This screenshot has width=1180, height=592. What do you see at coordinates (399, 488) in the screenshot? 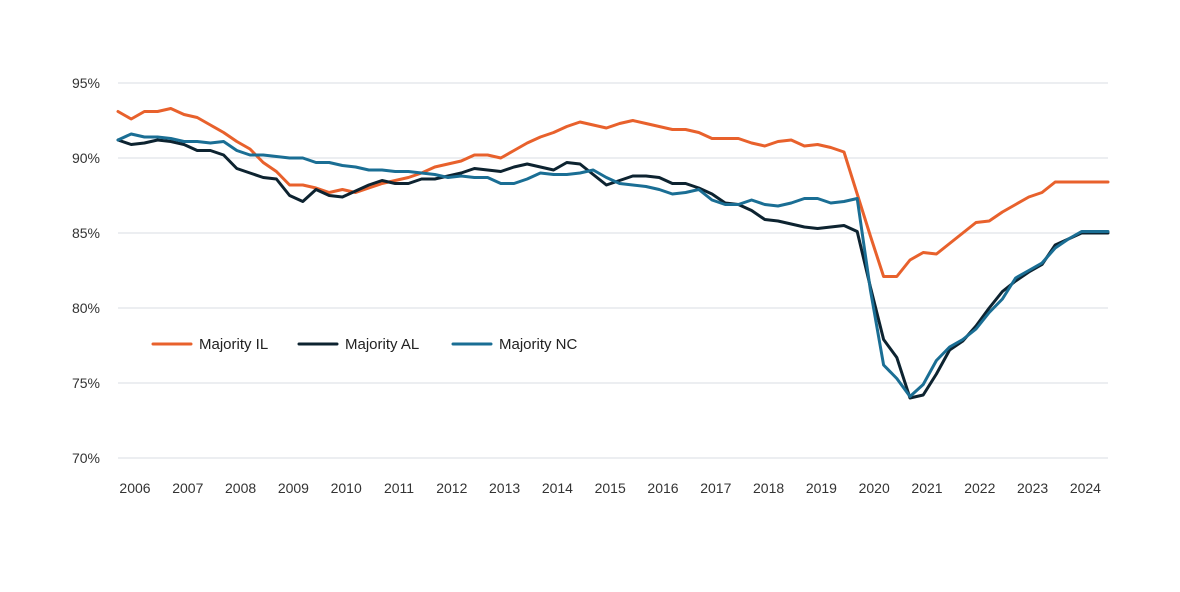
I see `x-tick-label: 2011` at bounding box center [399, 488].